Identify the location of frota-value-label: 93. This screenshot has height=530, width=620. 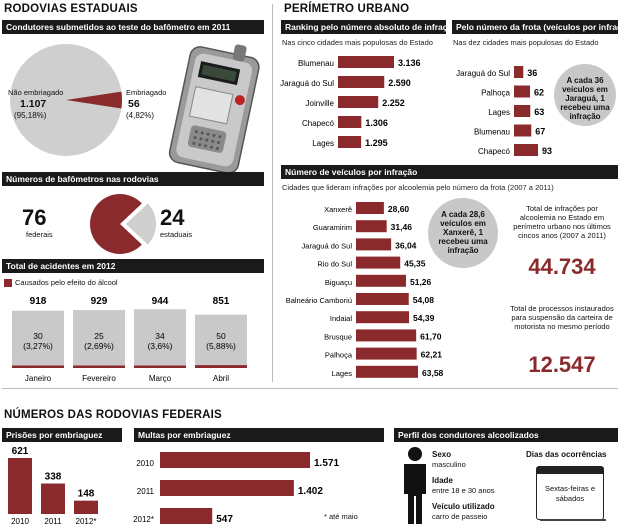
(547, 151).